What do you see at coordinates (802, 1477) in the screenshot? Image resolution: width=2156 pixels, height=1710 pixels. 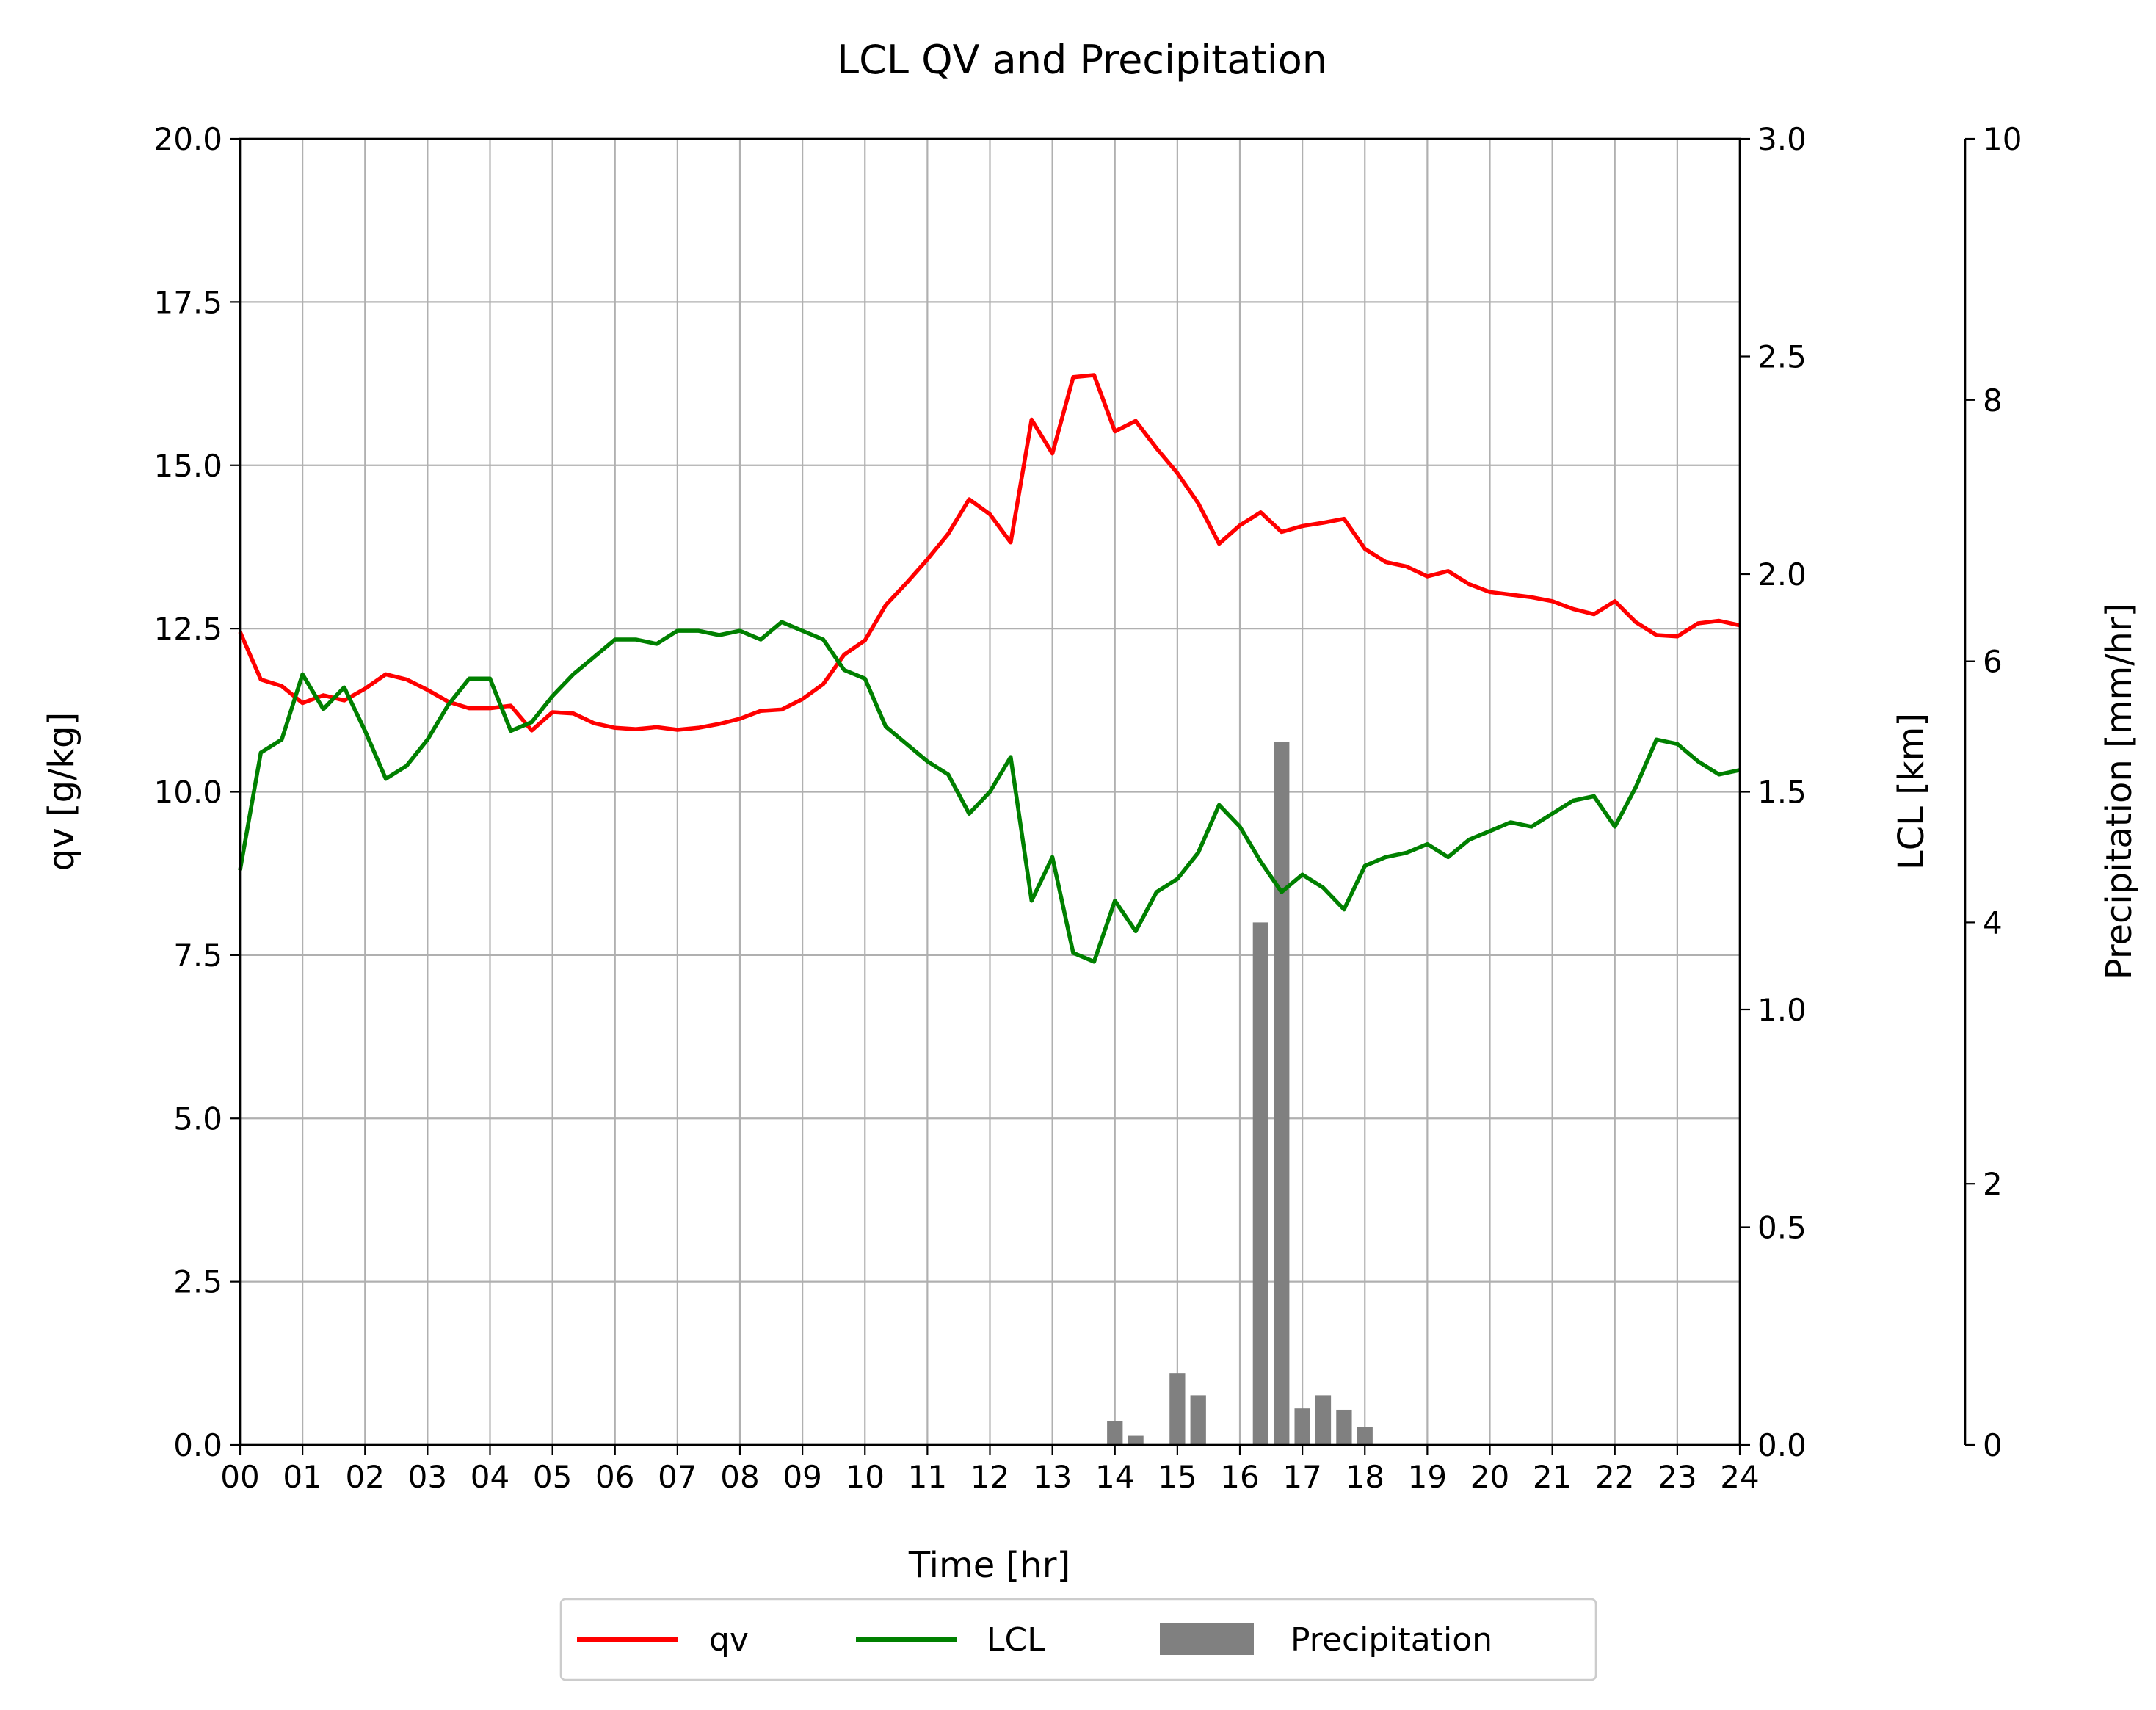 I see `x-tick-label: 09` at bounding box center [802, 1477].